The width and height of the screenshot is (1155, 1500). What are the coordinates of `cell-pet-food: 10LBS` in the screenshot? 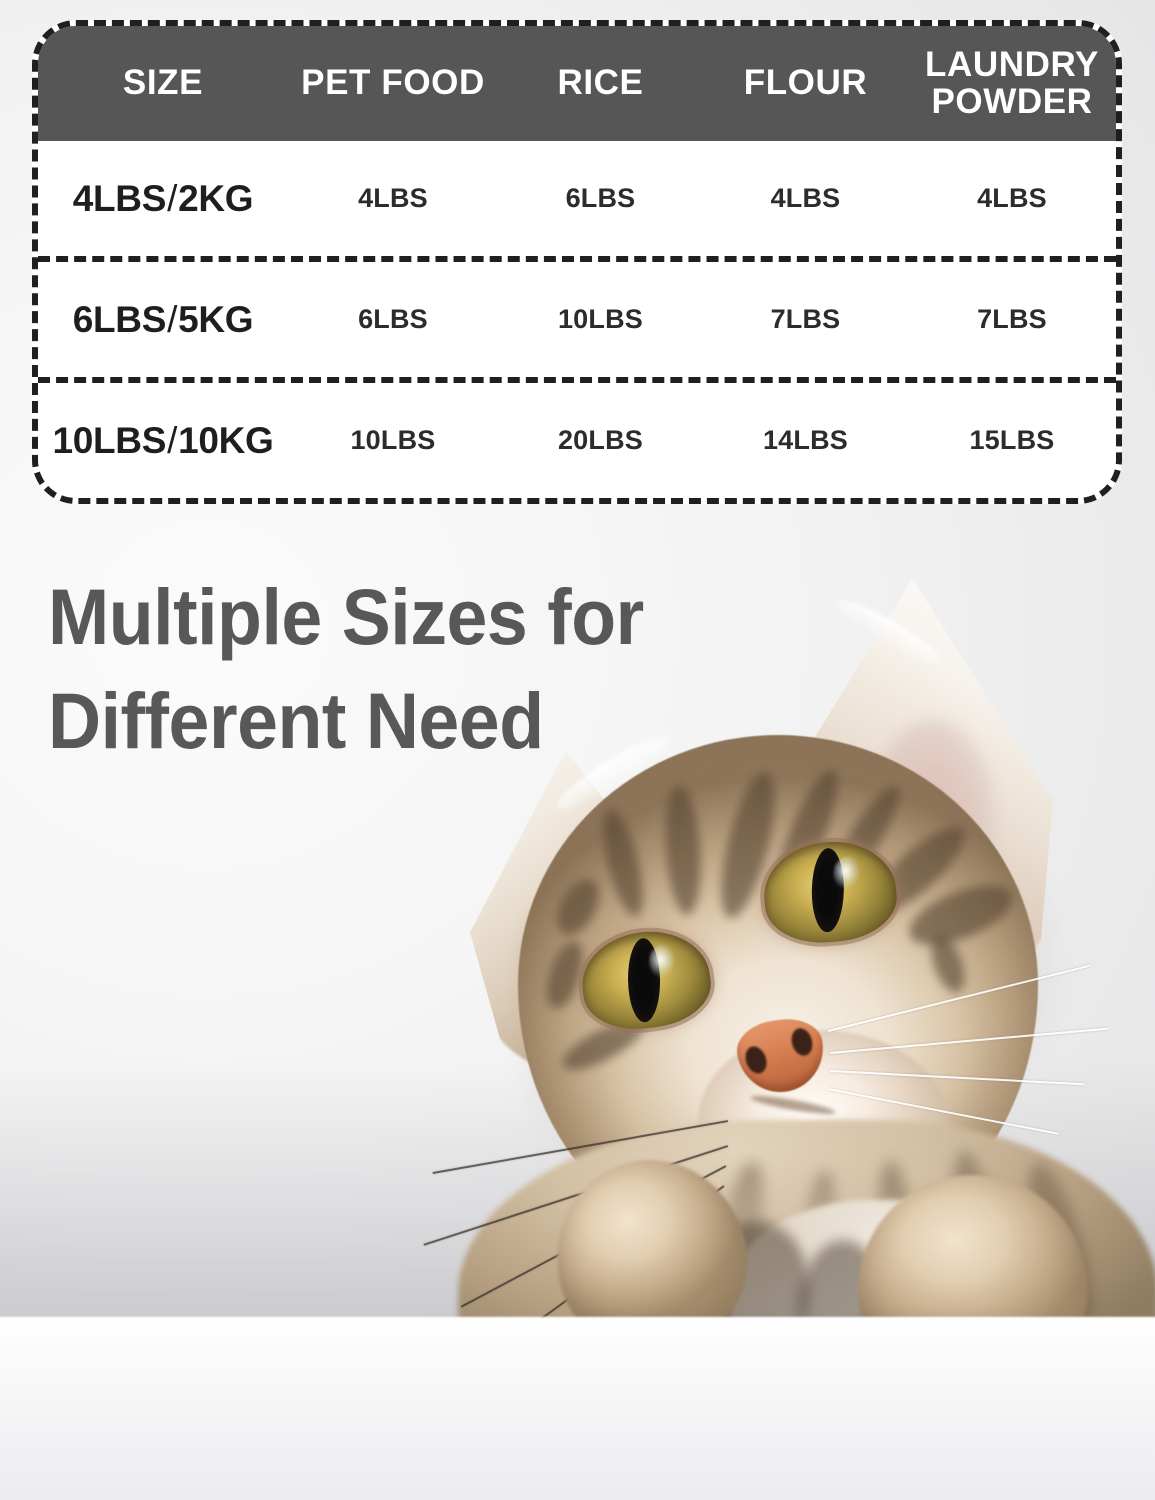 It's located at (393, 440).